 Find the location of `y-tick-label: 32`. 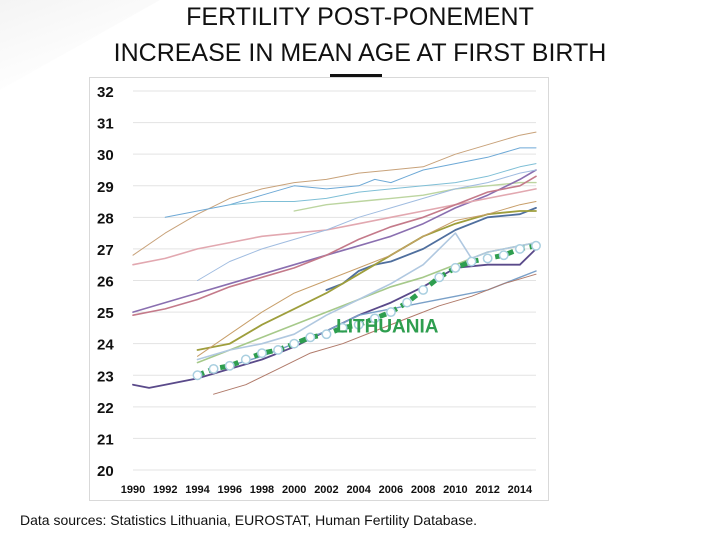

y-tick-label: 32 is located at coordinates (105, 92).